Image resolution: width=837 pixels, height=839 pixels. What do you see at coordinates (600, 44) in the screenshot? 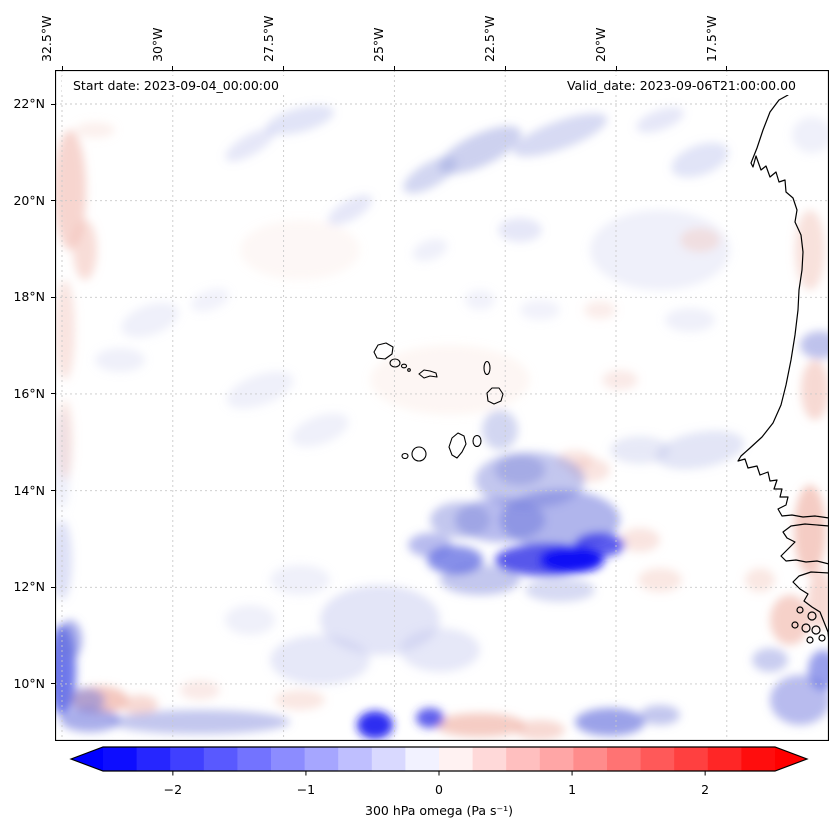
I see `lon-tick-label: 20°W` at bounding box center [600, 44].